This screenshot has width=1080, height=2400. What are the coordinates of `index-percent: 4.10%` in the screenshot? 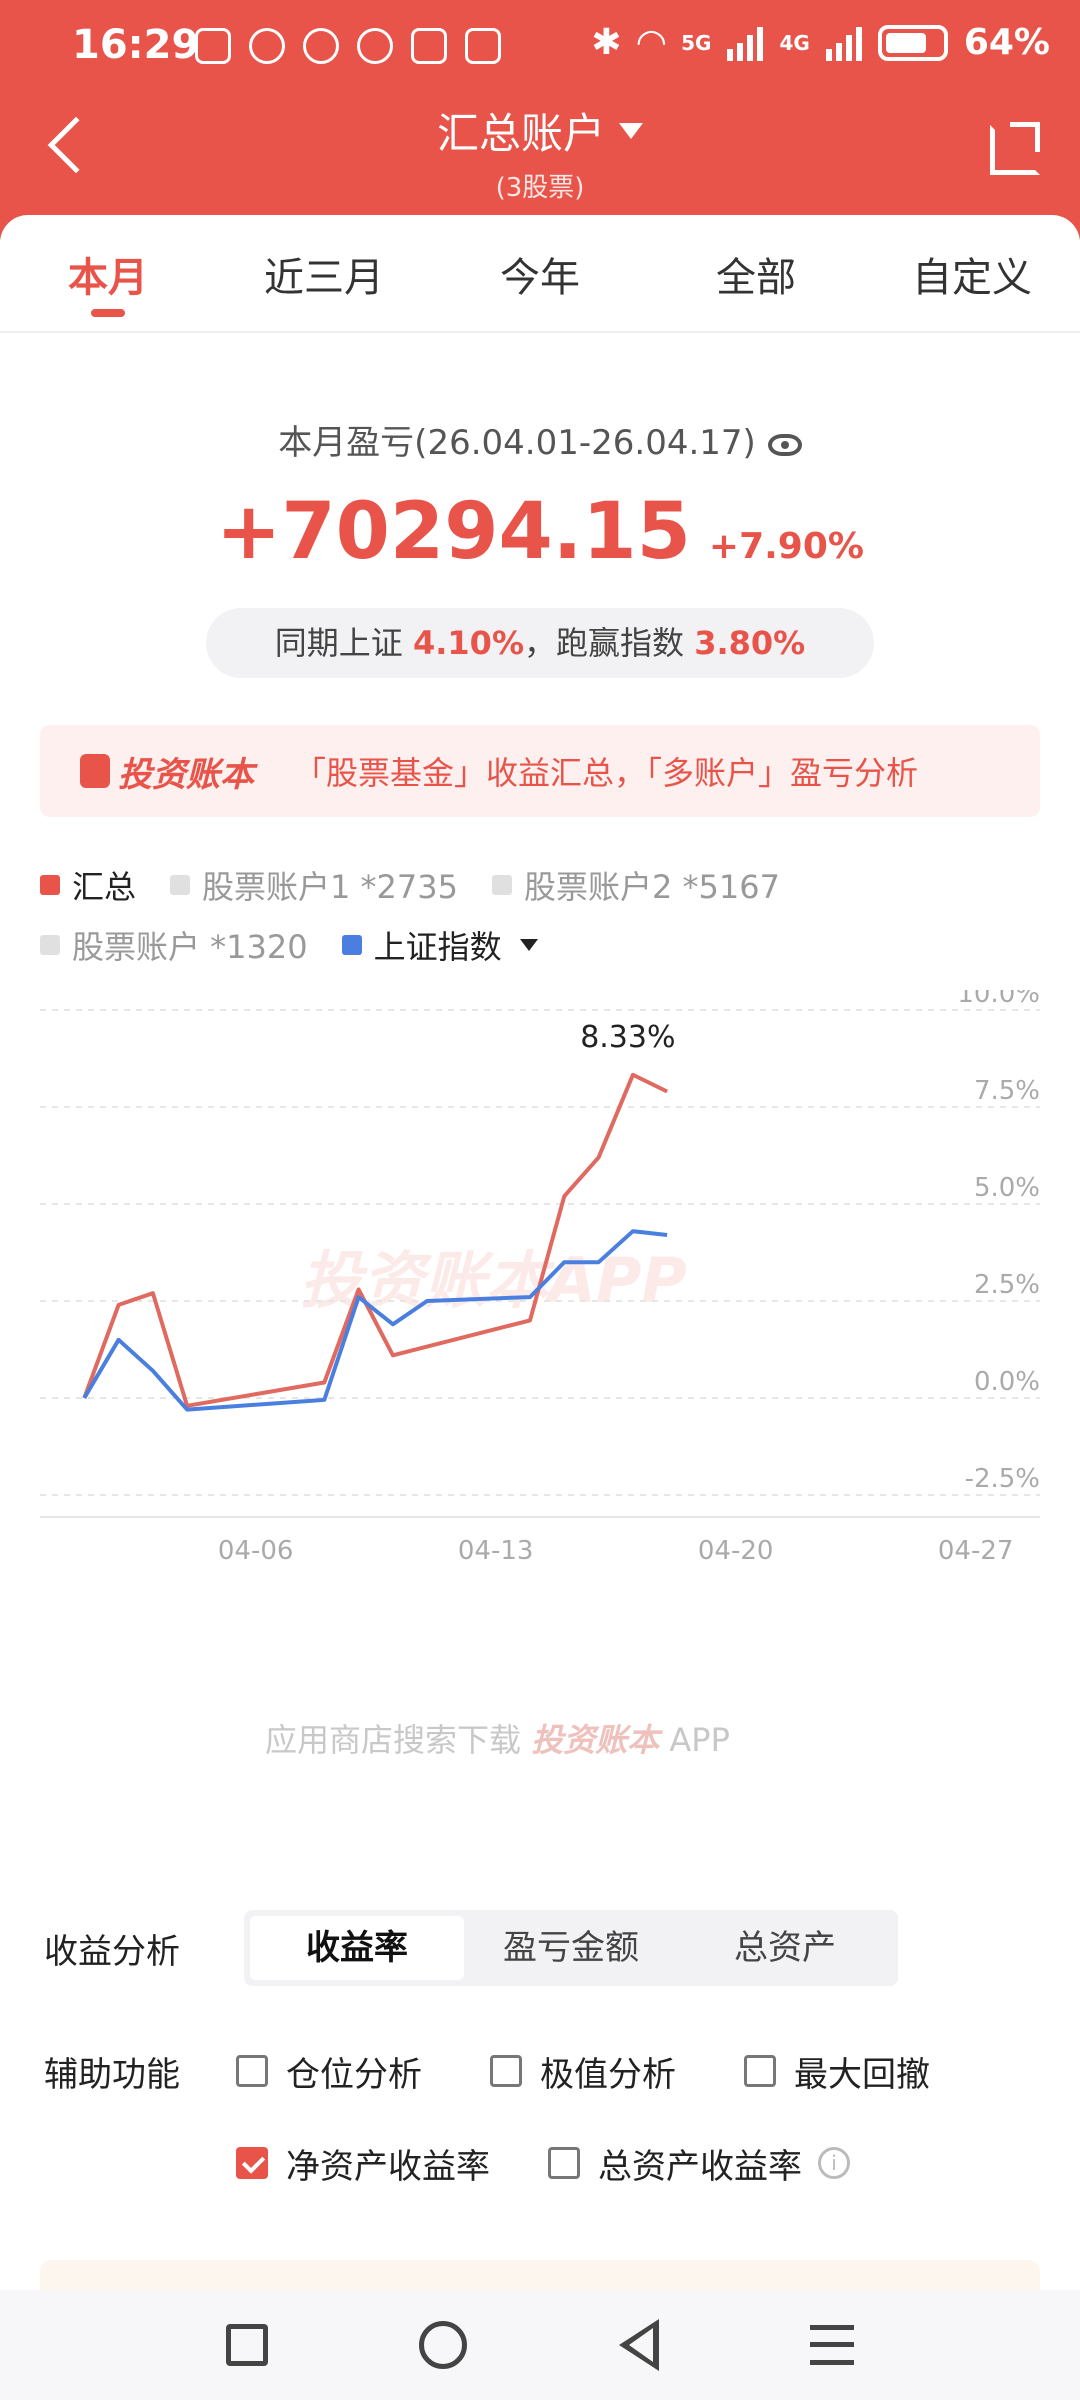 It's located at (468, 643).